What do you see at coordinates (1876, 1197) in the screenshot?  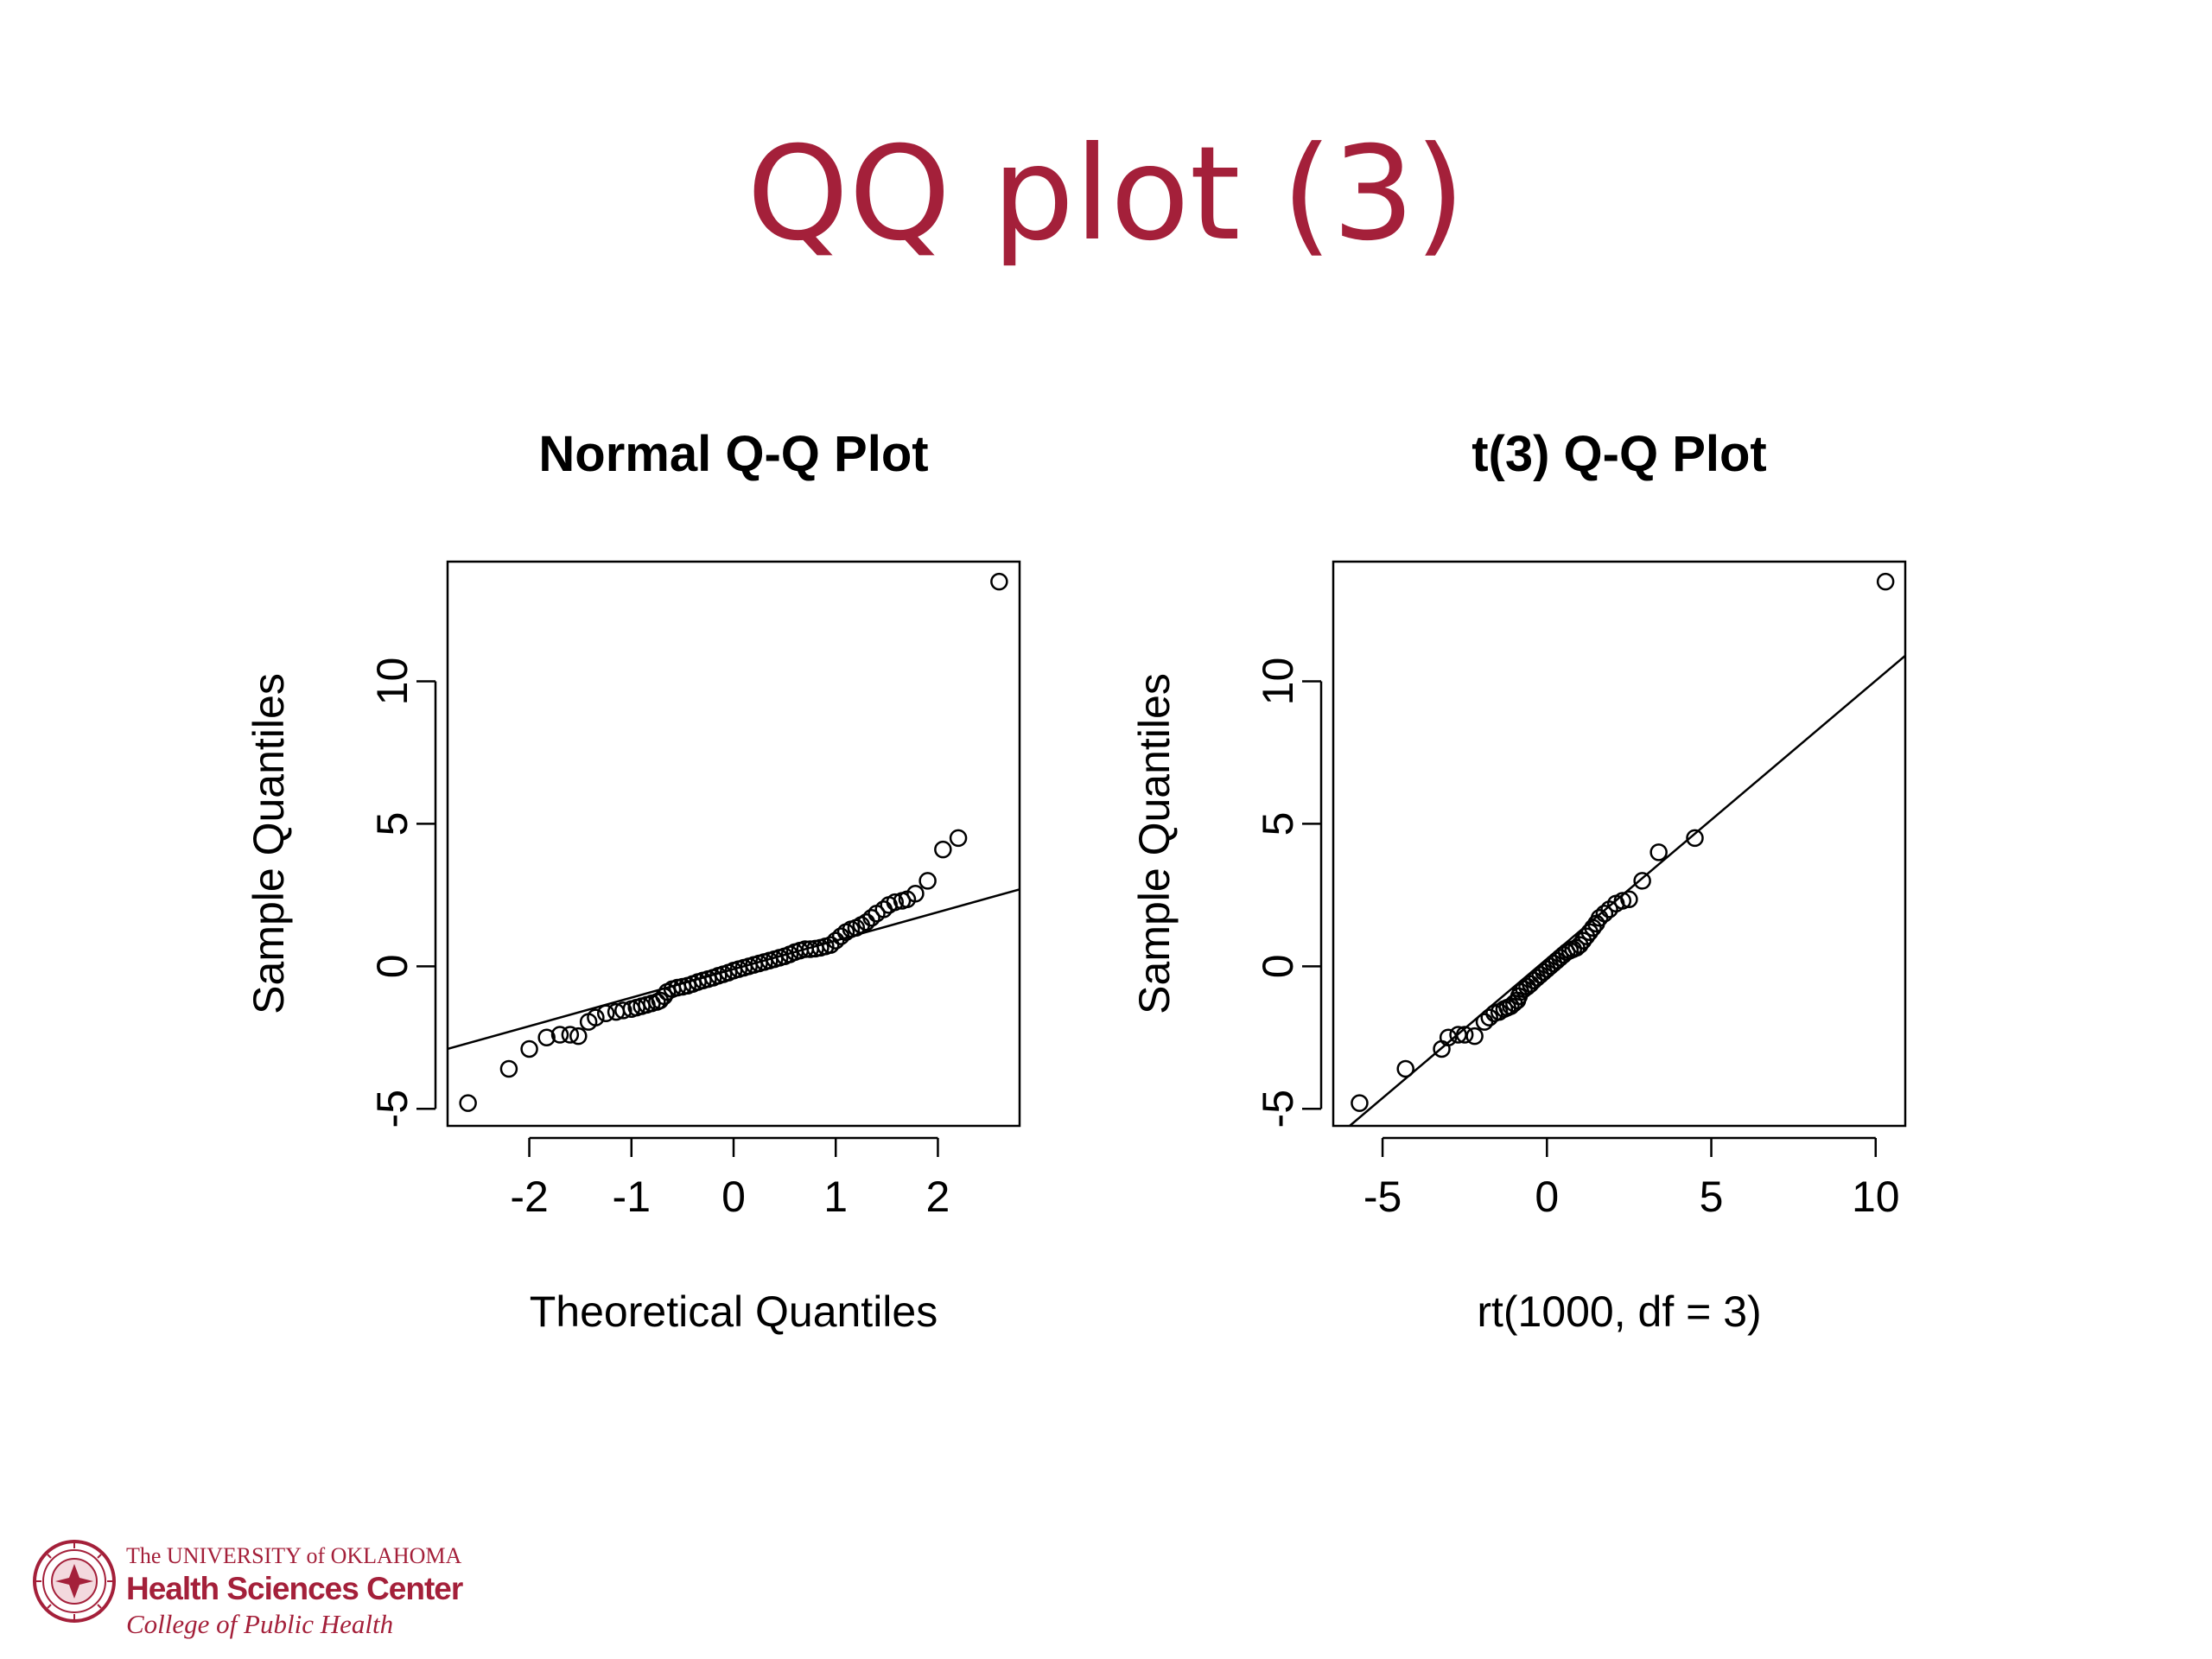 I see `x-tick-label: 10` at bounding box center [1876, 1197].